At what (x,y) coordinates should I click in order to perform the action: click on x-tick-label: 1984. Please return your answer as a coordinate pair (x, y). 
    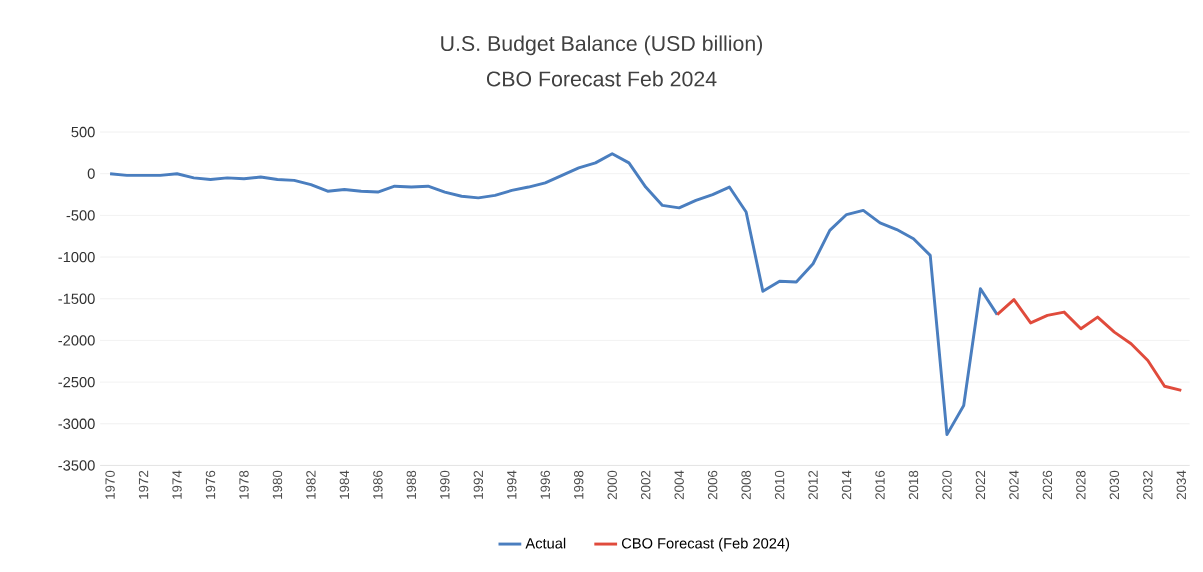
    Looking at the image, I should click on (344, 484).